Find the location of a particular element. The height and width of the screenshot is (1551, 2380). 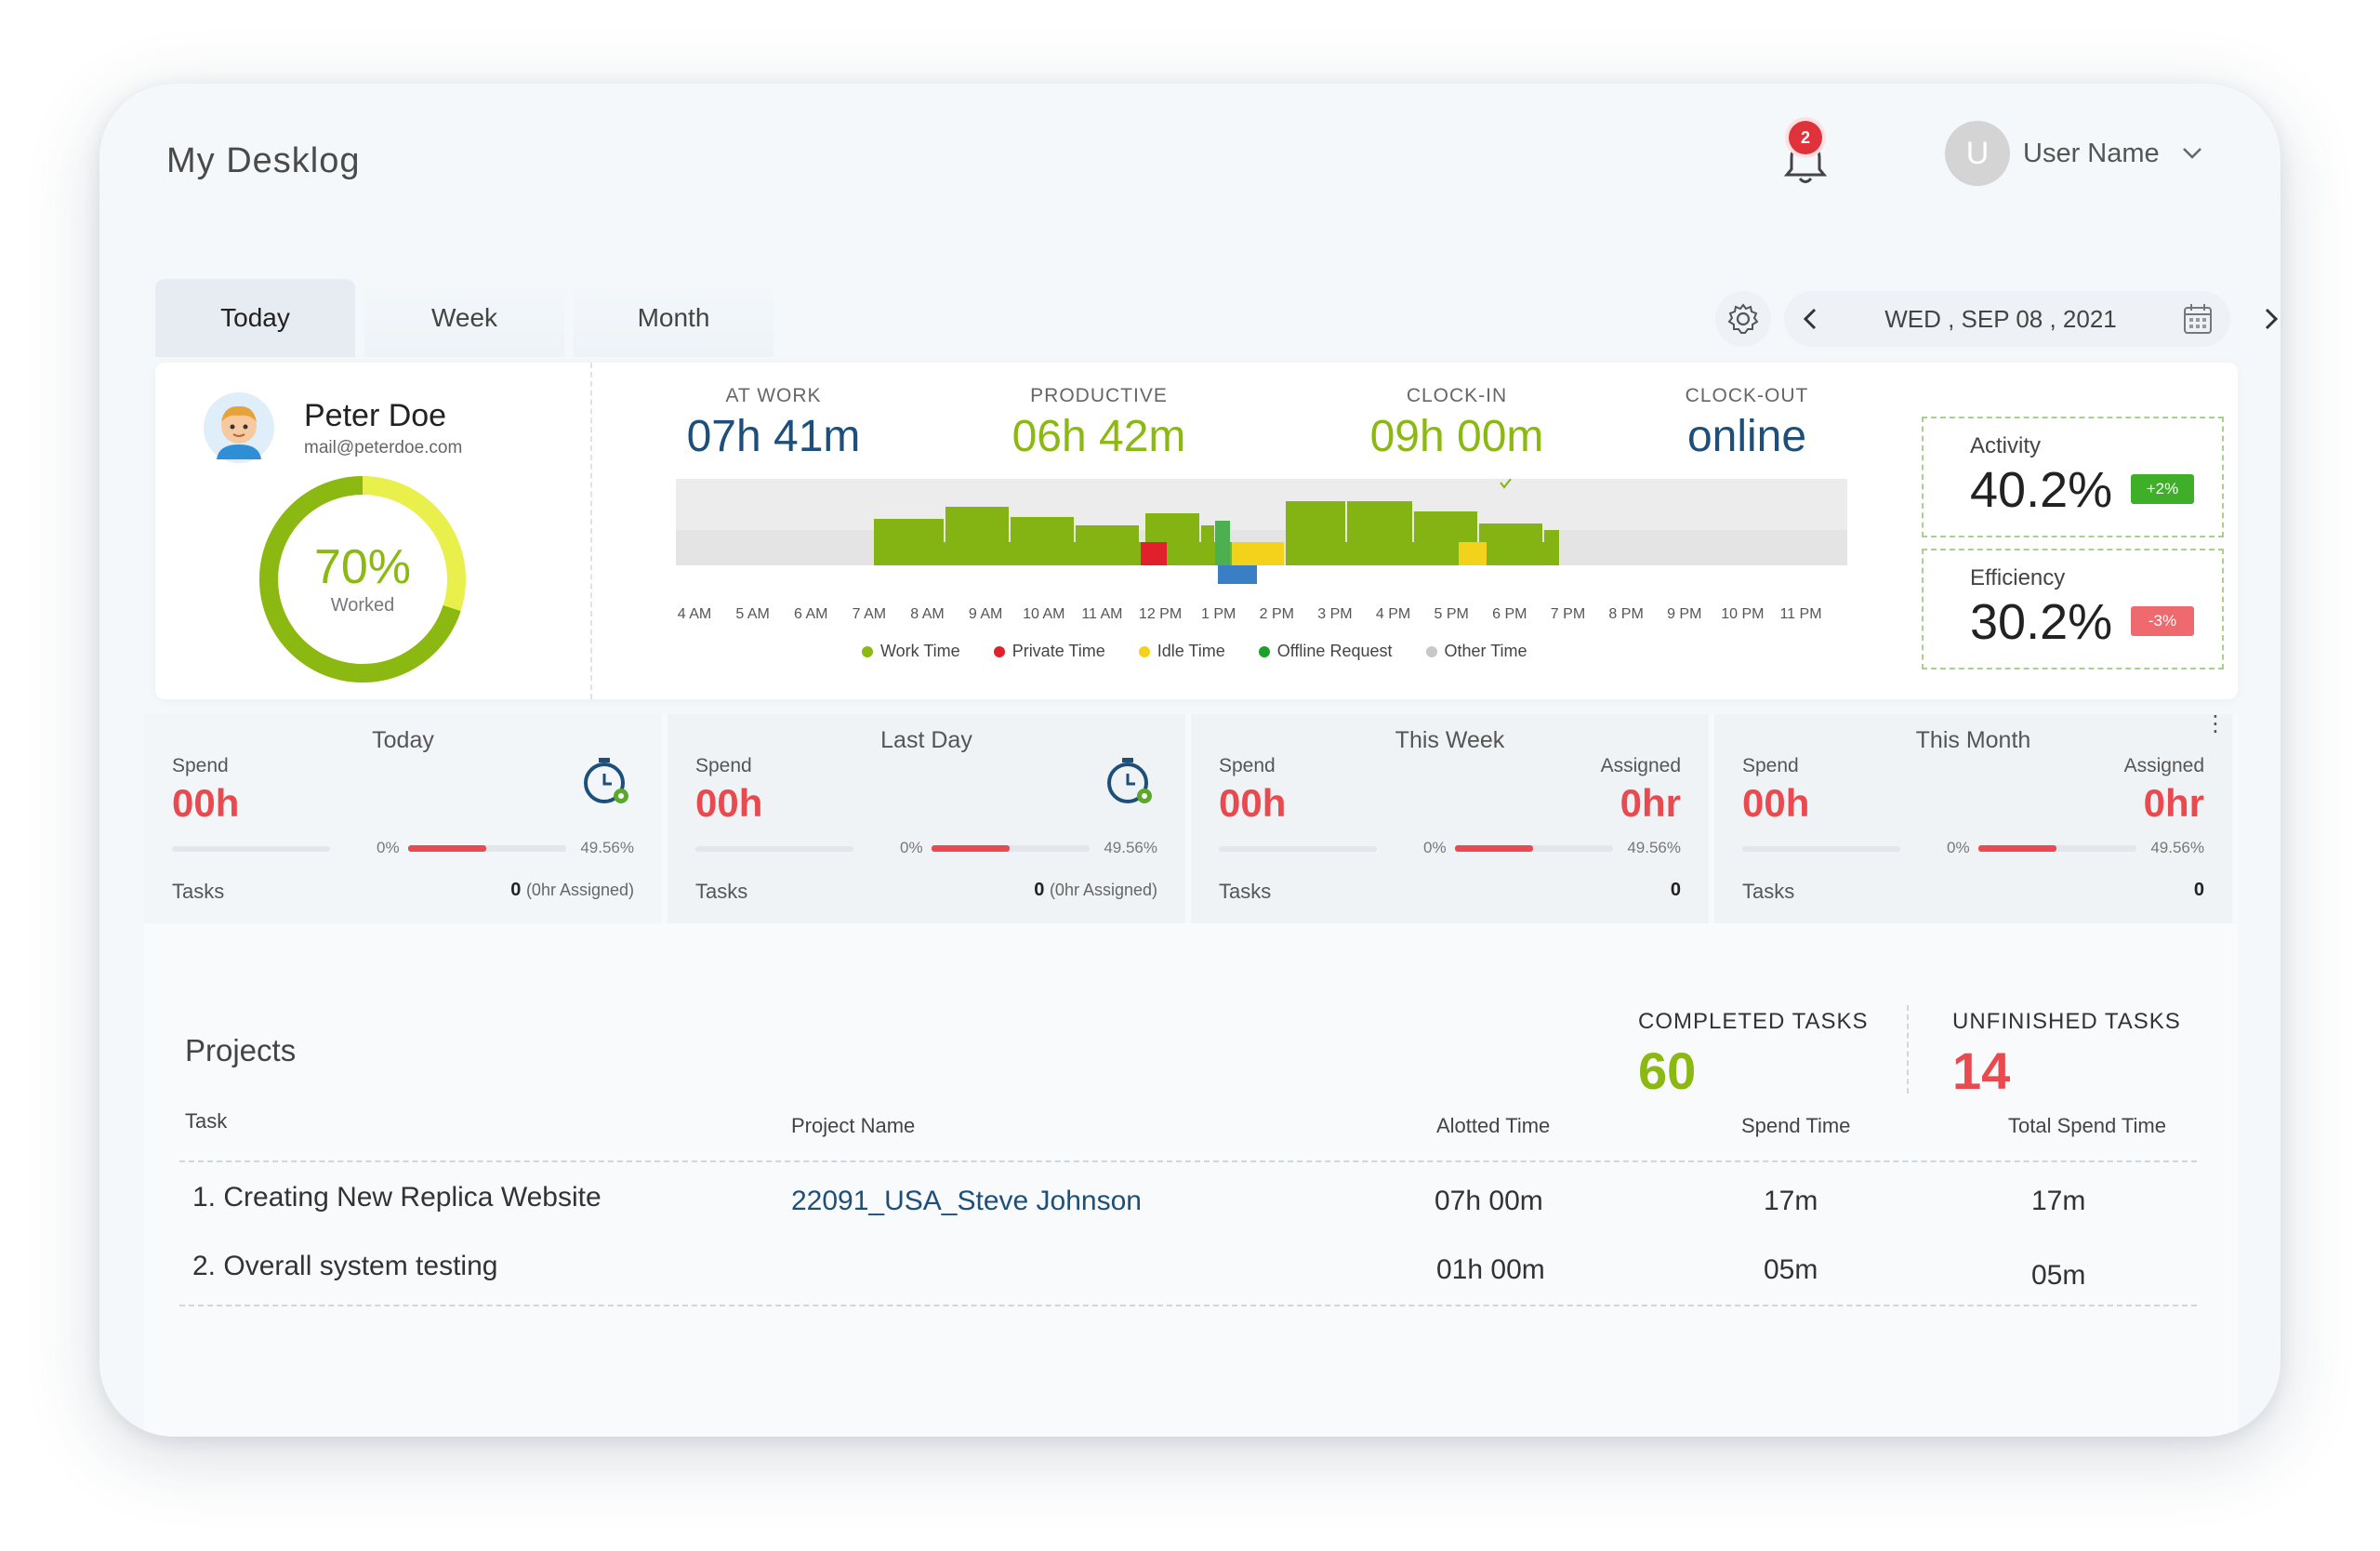

stat-value: 09h 00m is located at coordinates (1456, 436).